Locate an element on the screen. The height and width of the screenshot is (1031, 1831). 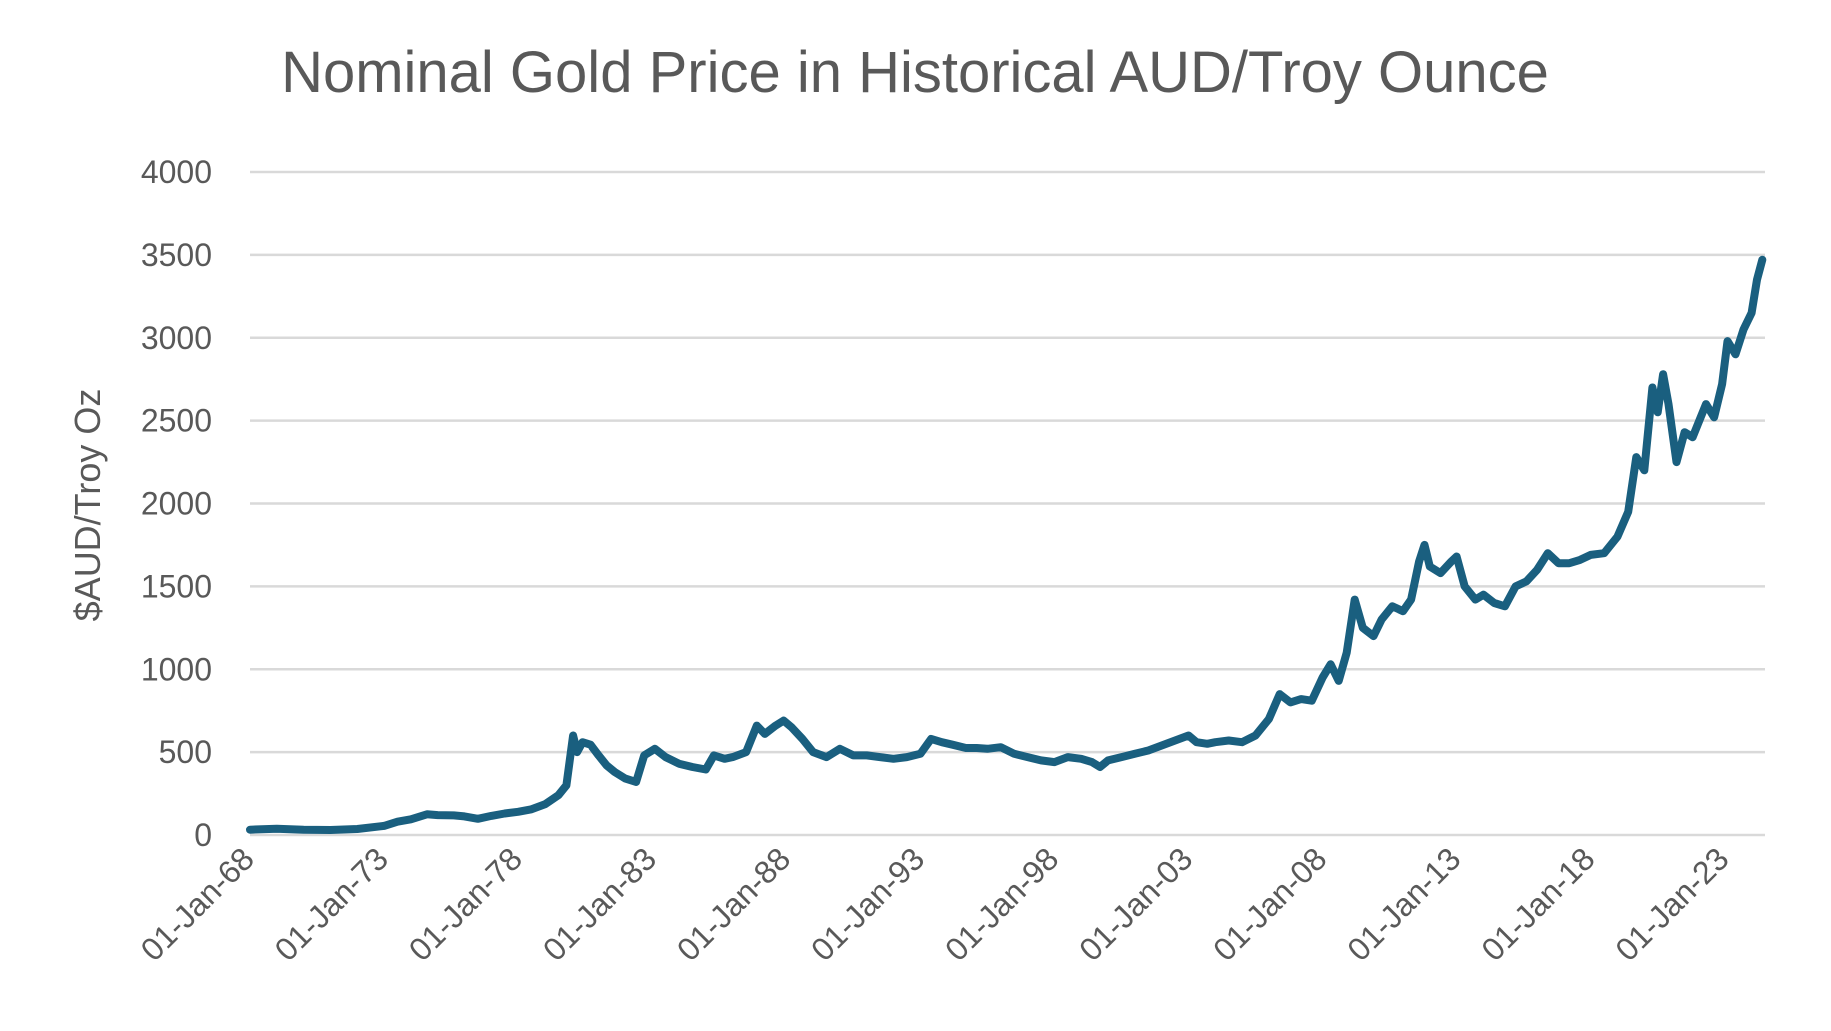
y-tick-label: 3500 is located at coordinates (176, 255).